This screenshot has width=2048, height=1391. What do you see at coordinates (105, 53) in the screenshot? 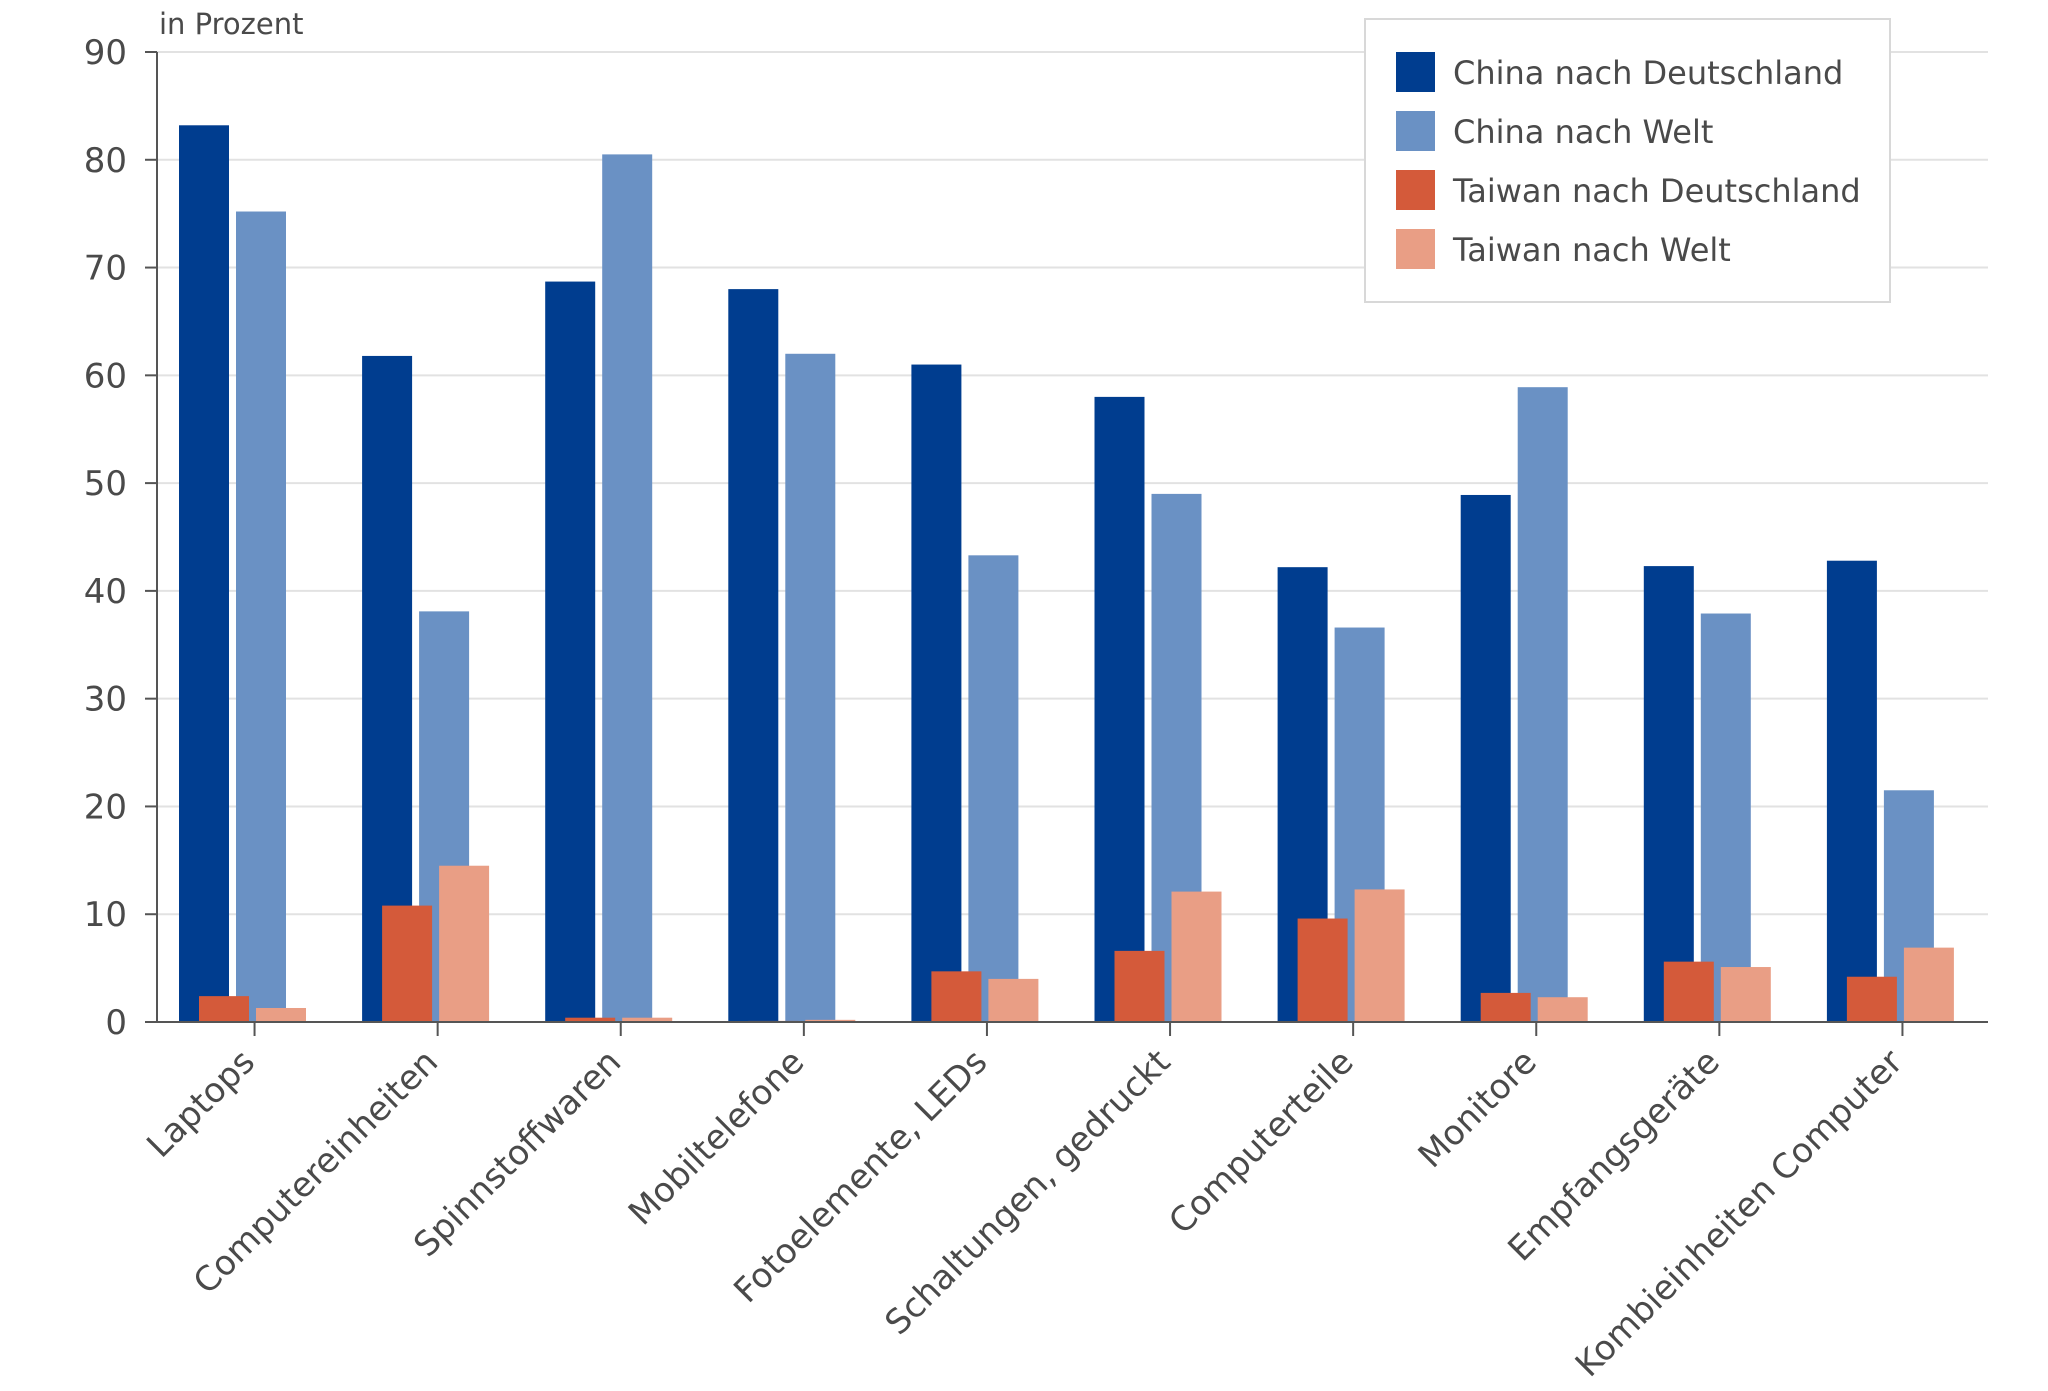
I see `y-tick-label: 90` at bounding box center [105, 53].